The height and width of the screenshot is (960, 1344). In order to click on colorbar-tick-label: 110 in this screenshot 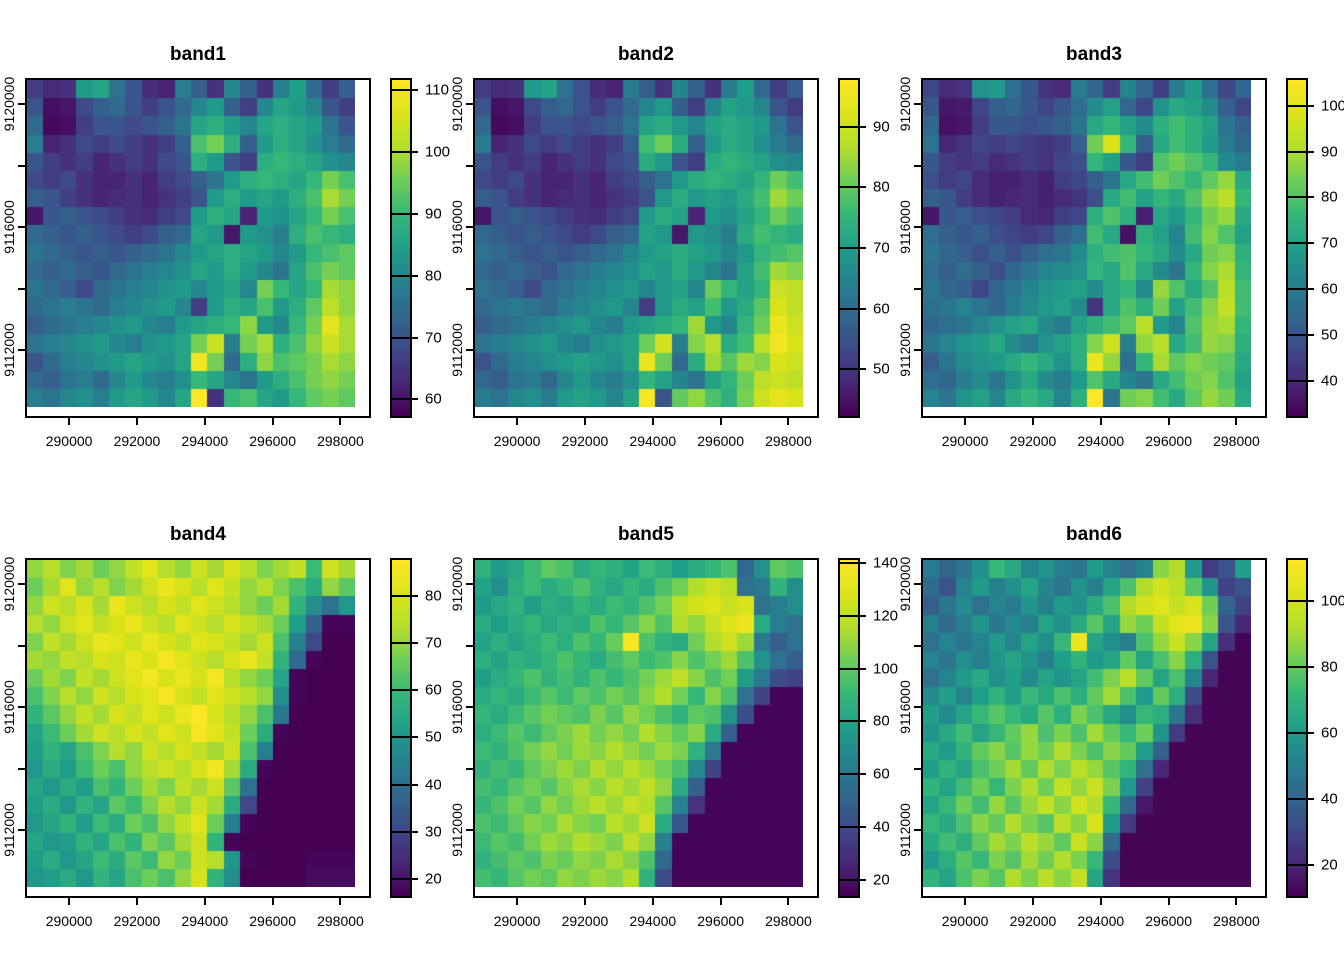, I will do `click(437, 90)`.